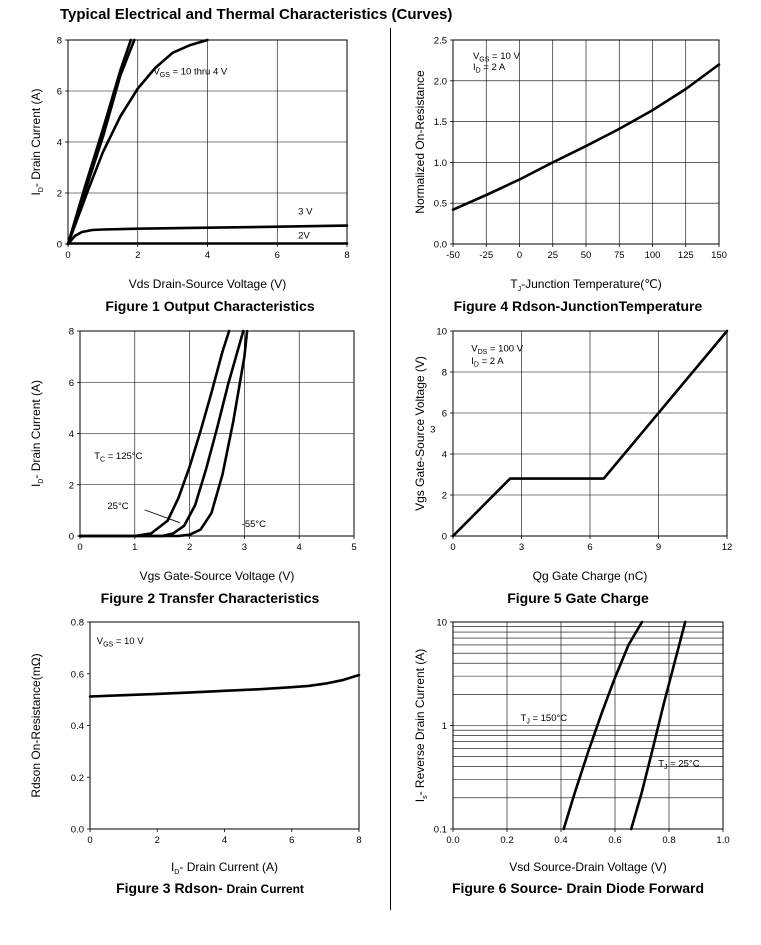 The width and height of the screenshot is (761, 945). What do you see at coordinates (586, 255) in the screenshot?
I see `x-tick-label: 50` at bounding box center [586, 255].